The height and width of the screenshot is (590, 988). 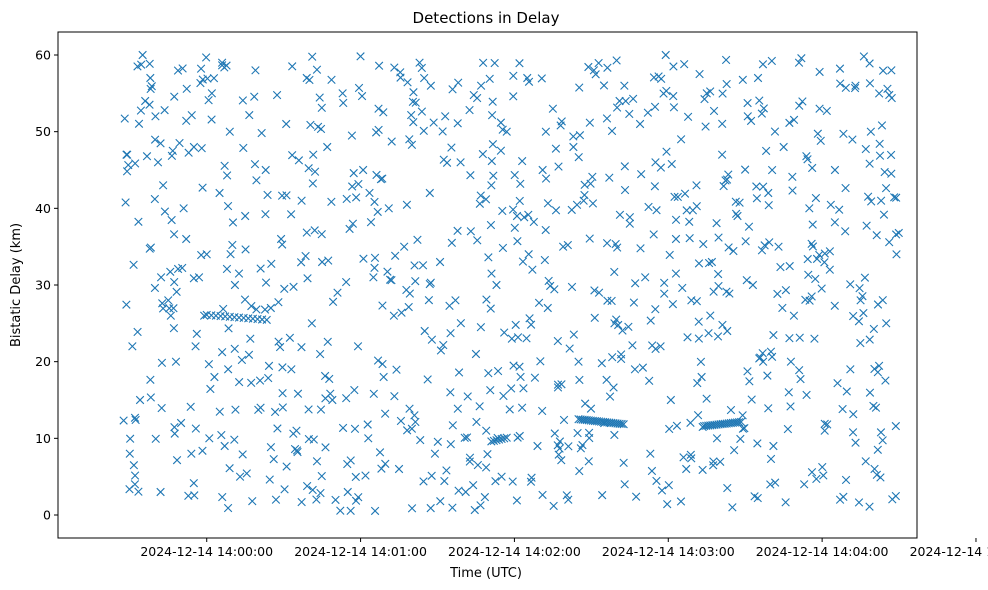 What do you see at coordinates (46, 285) in the screenshot?
I see `y-axis-ticks: 0 10 20 30 40 50 60` at bounding box center [46, 285].